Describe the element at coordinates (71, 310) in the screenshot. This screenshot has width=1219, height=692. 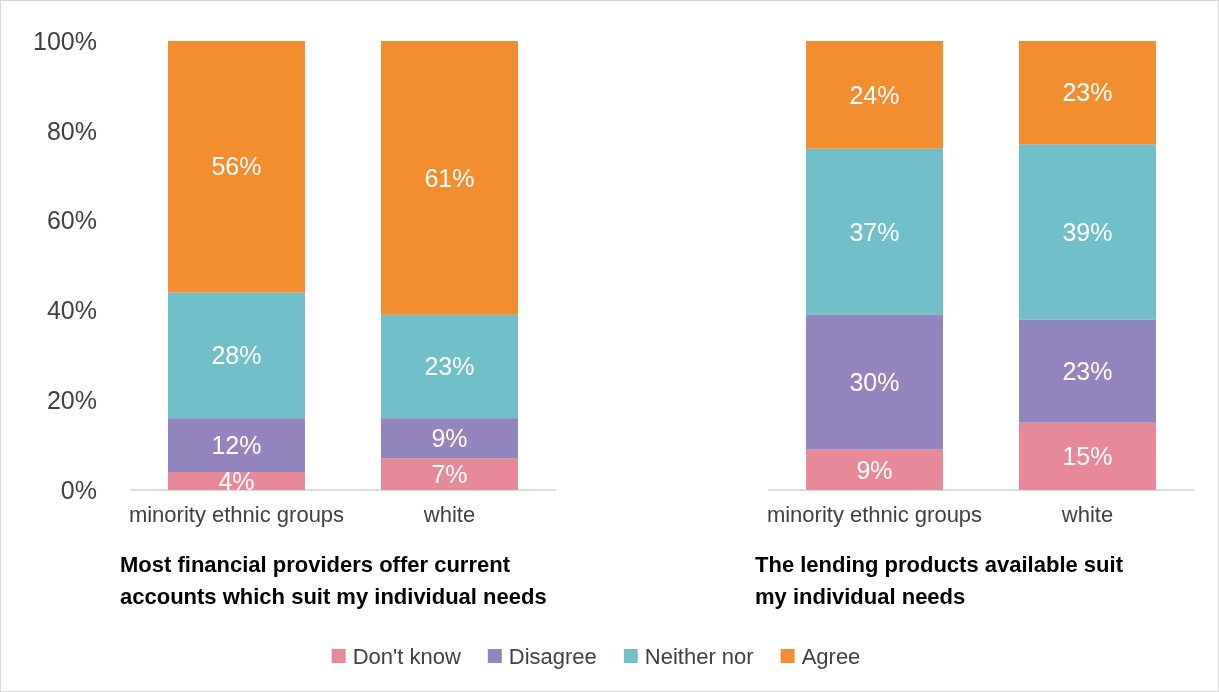
I see `y-tick-label: 40%` at that location.